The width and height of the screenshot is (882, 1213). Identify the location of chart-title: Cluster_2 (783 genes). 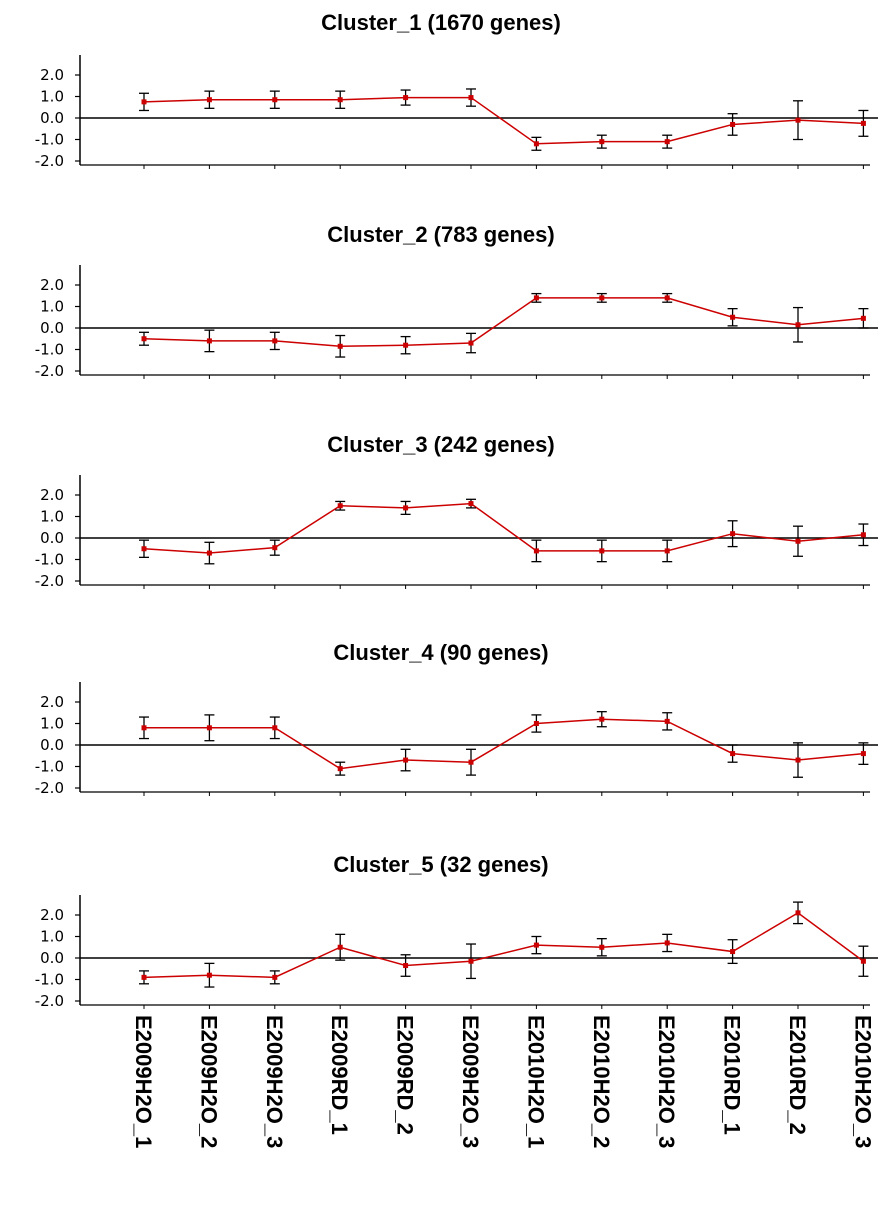
(440, 234).